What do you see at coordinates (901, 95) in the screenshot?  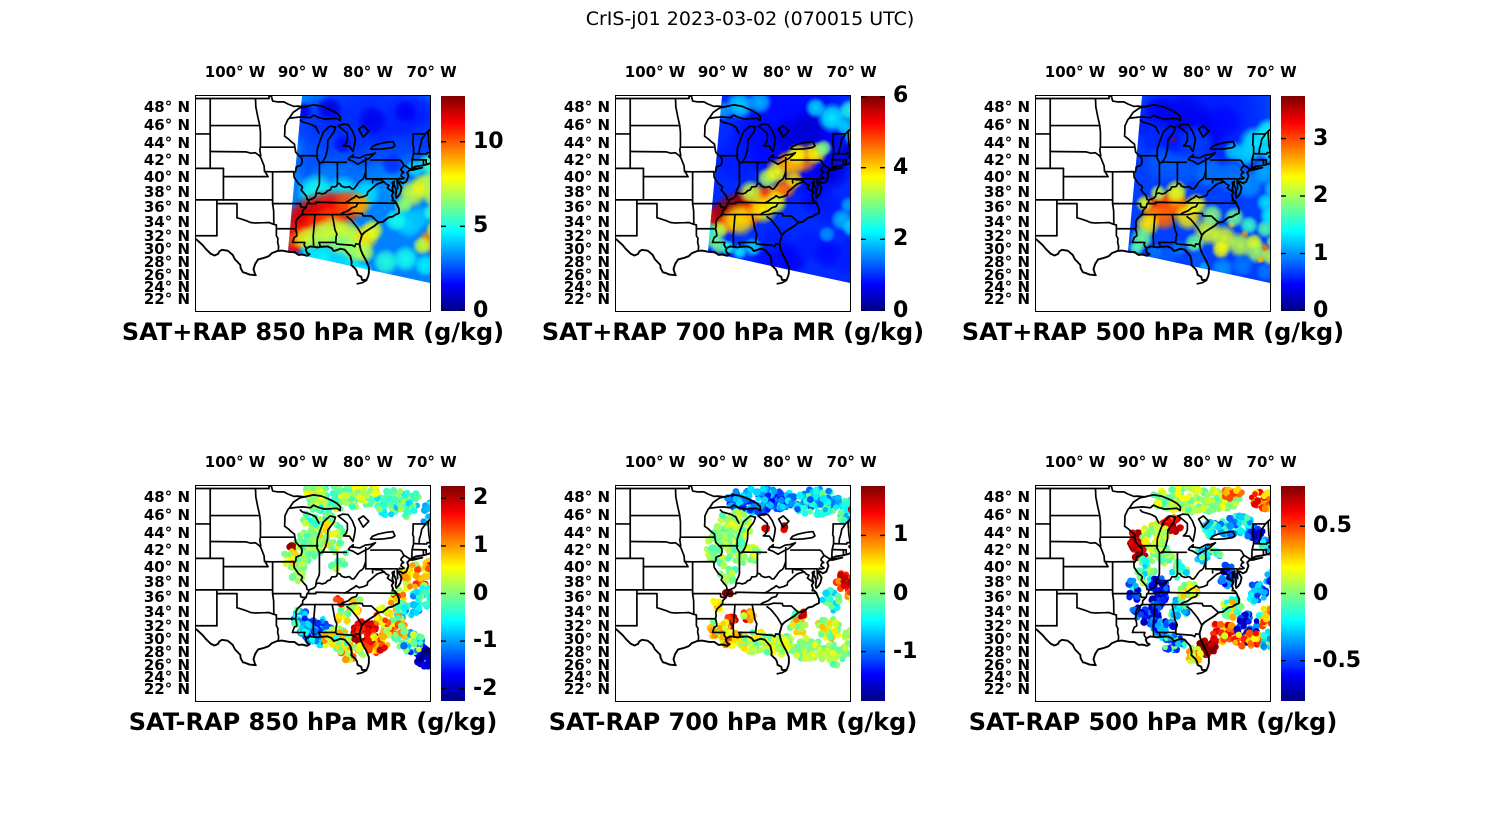 I see `colorbar-tick-label: 6` at bounding box center [901, 95].